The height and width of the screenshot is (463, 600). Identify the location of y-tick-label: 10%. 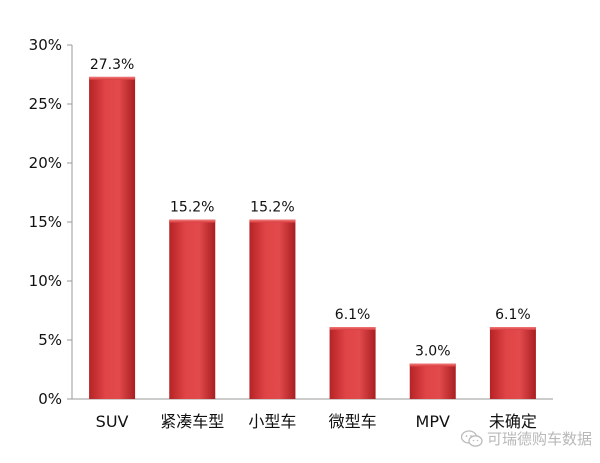
(45, 281).